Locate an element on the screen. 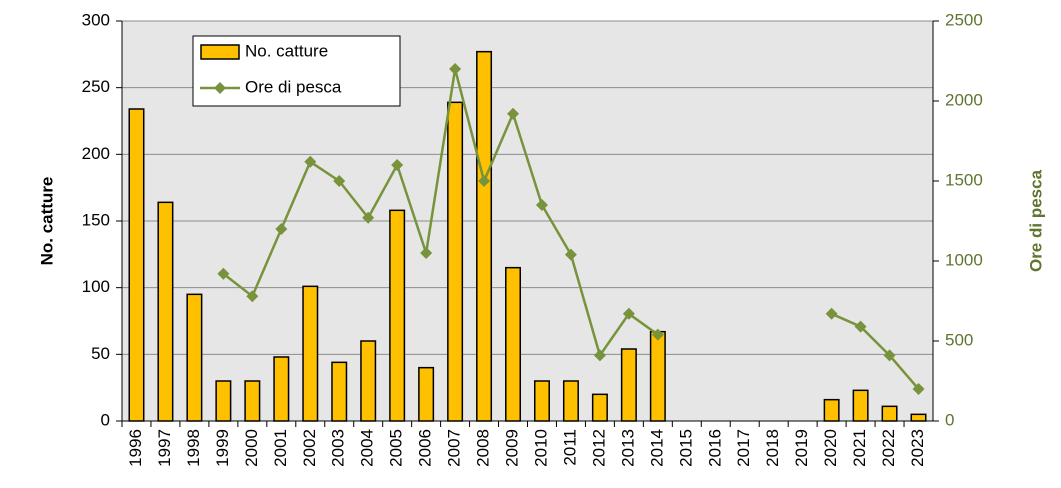 This screenshot has width=1061, height=488. y-tick-label: 300 is located at coordinates (96, 19).